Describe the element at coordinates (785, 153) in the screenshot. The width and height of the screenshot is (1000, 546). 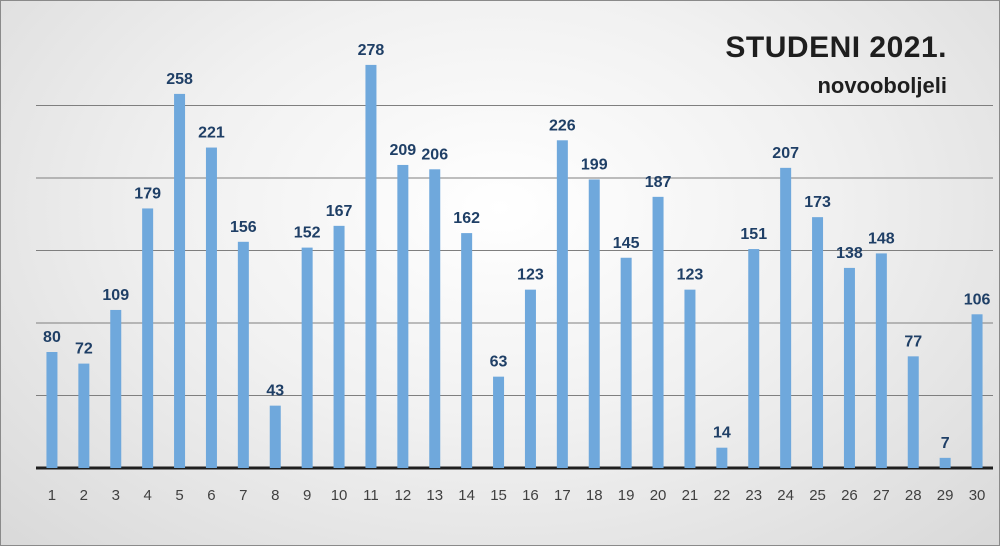
I see `data-label: 207` at that location.